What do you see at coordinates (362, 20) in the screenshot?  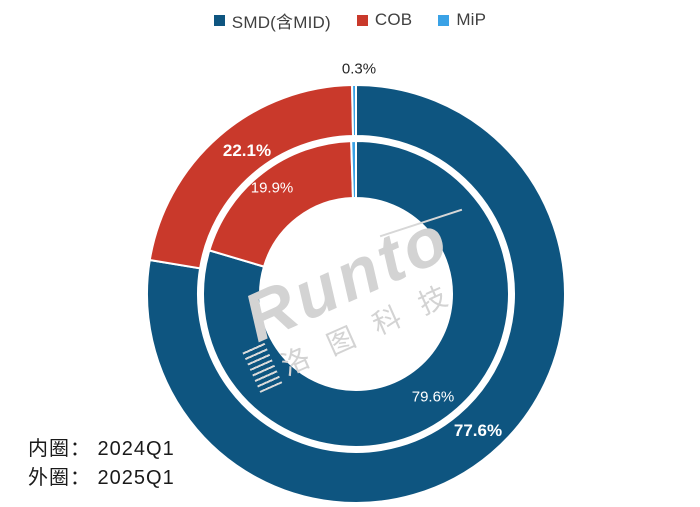 I see `legend-swatch-cob` at bounding box center [362, 20].